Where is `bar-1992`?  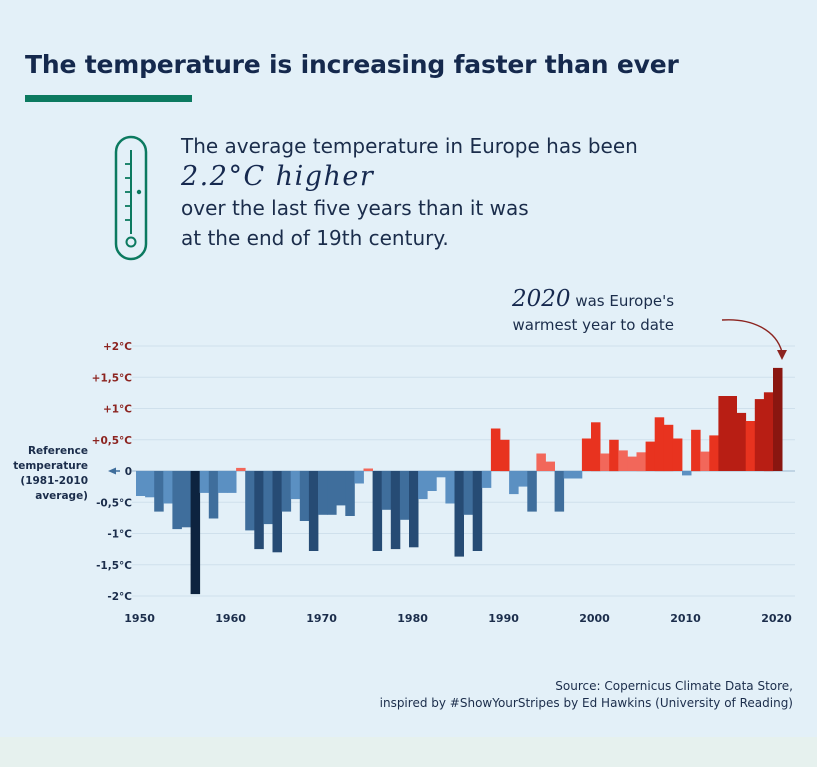 bar-1992 is located at coordinates (523, 479).